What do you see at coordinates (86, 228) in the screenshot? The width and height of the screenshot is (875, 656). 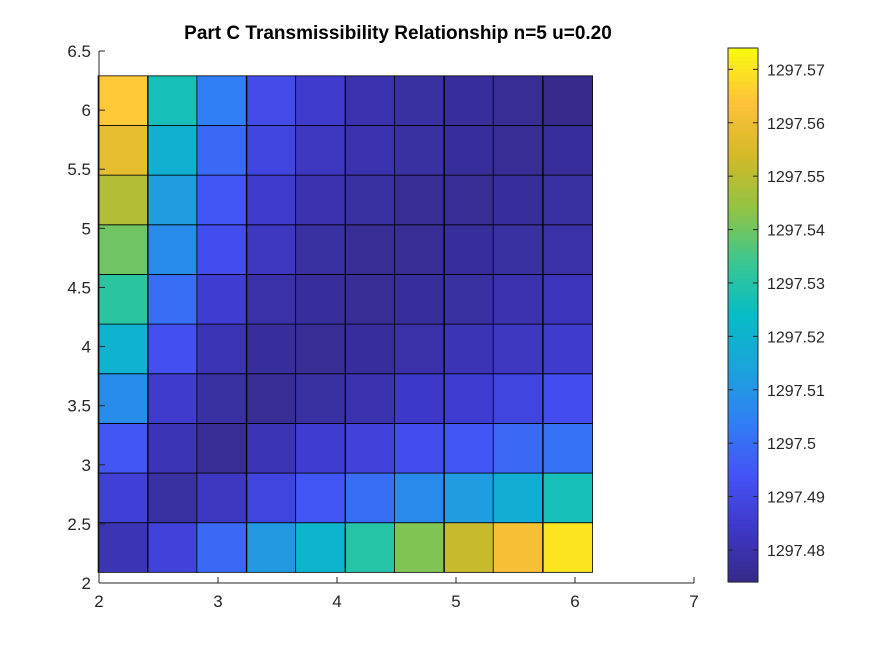 I see `y-tick-label: 5` at bounding box center [86, 228].